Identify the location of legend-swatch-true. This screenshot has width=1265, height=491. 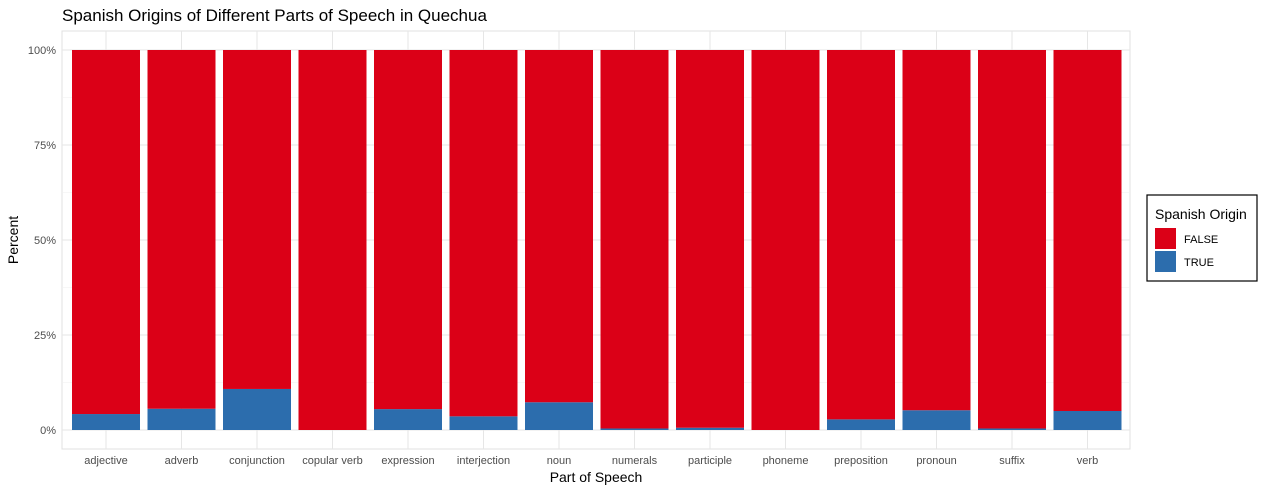
(1165, 261).